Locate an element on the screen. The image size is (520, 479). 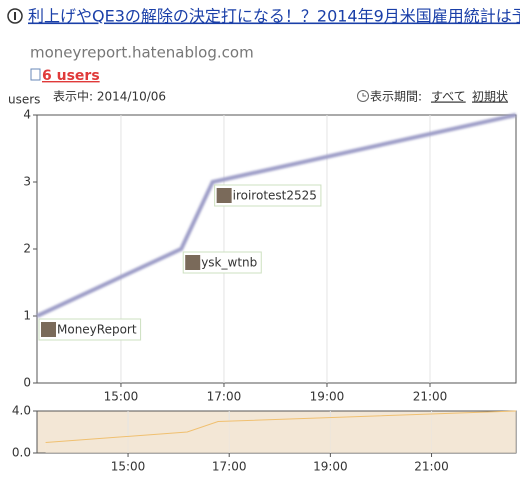
showing-date: 表示中: 2014/10/06 is located at coordinates (109, 96).